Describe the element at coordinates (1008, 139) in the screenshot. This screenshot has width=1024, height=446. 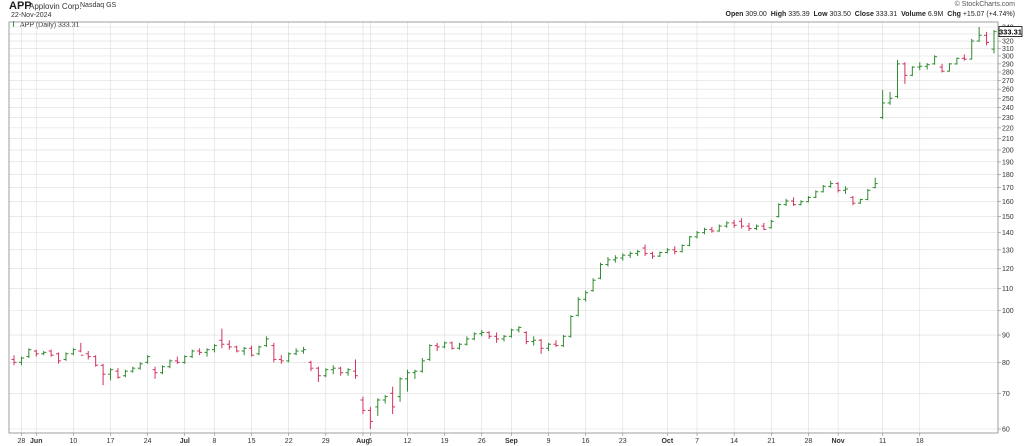
I see `y-tick-label: 210` at that location.